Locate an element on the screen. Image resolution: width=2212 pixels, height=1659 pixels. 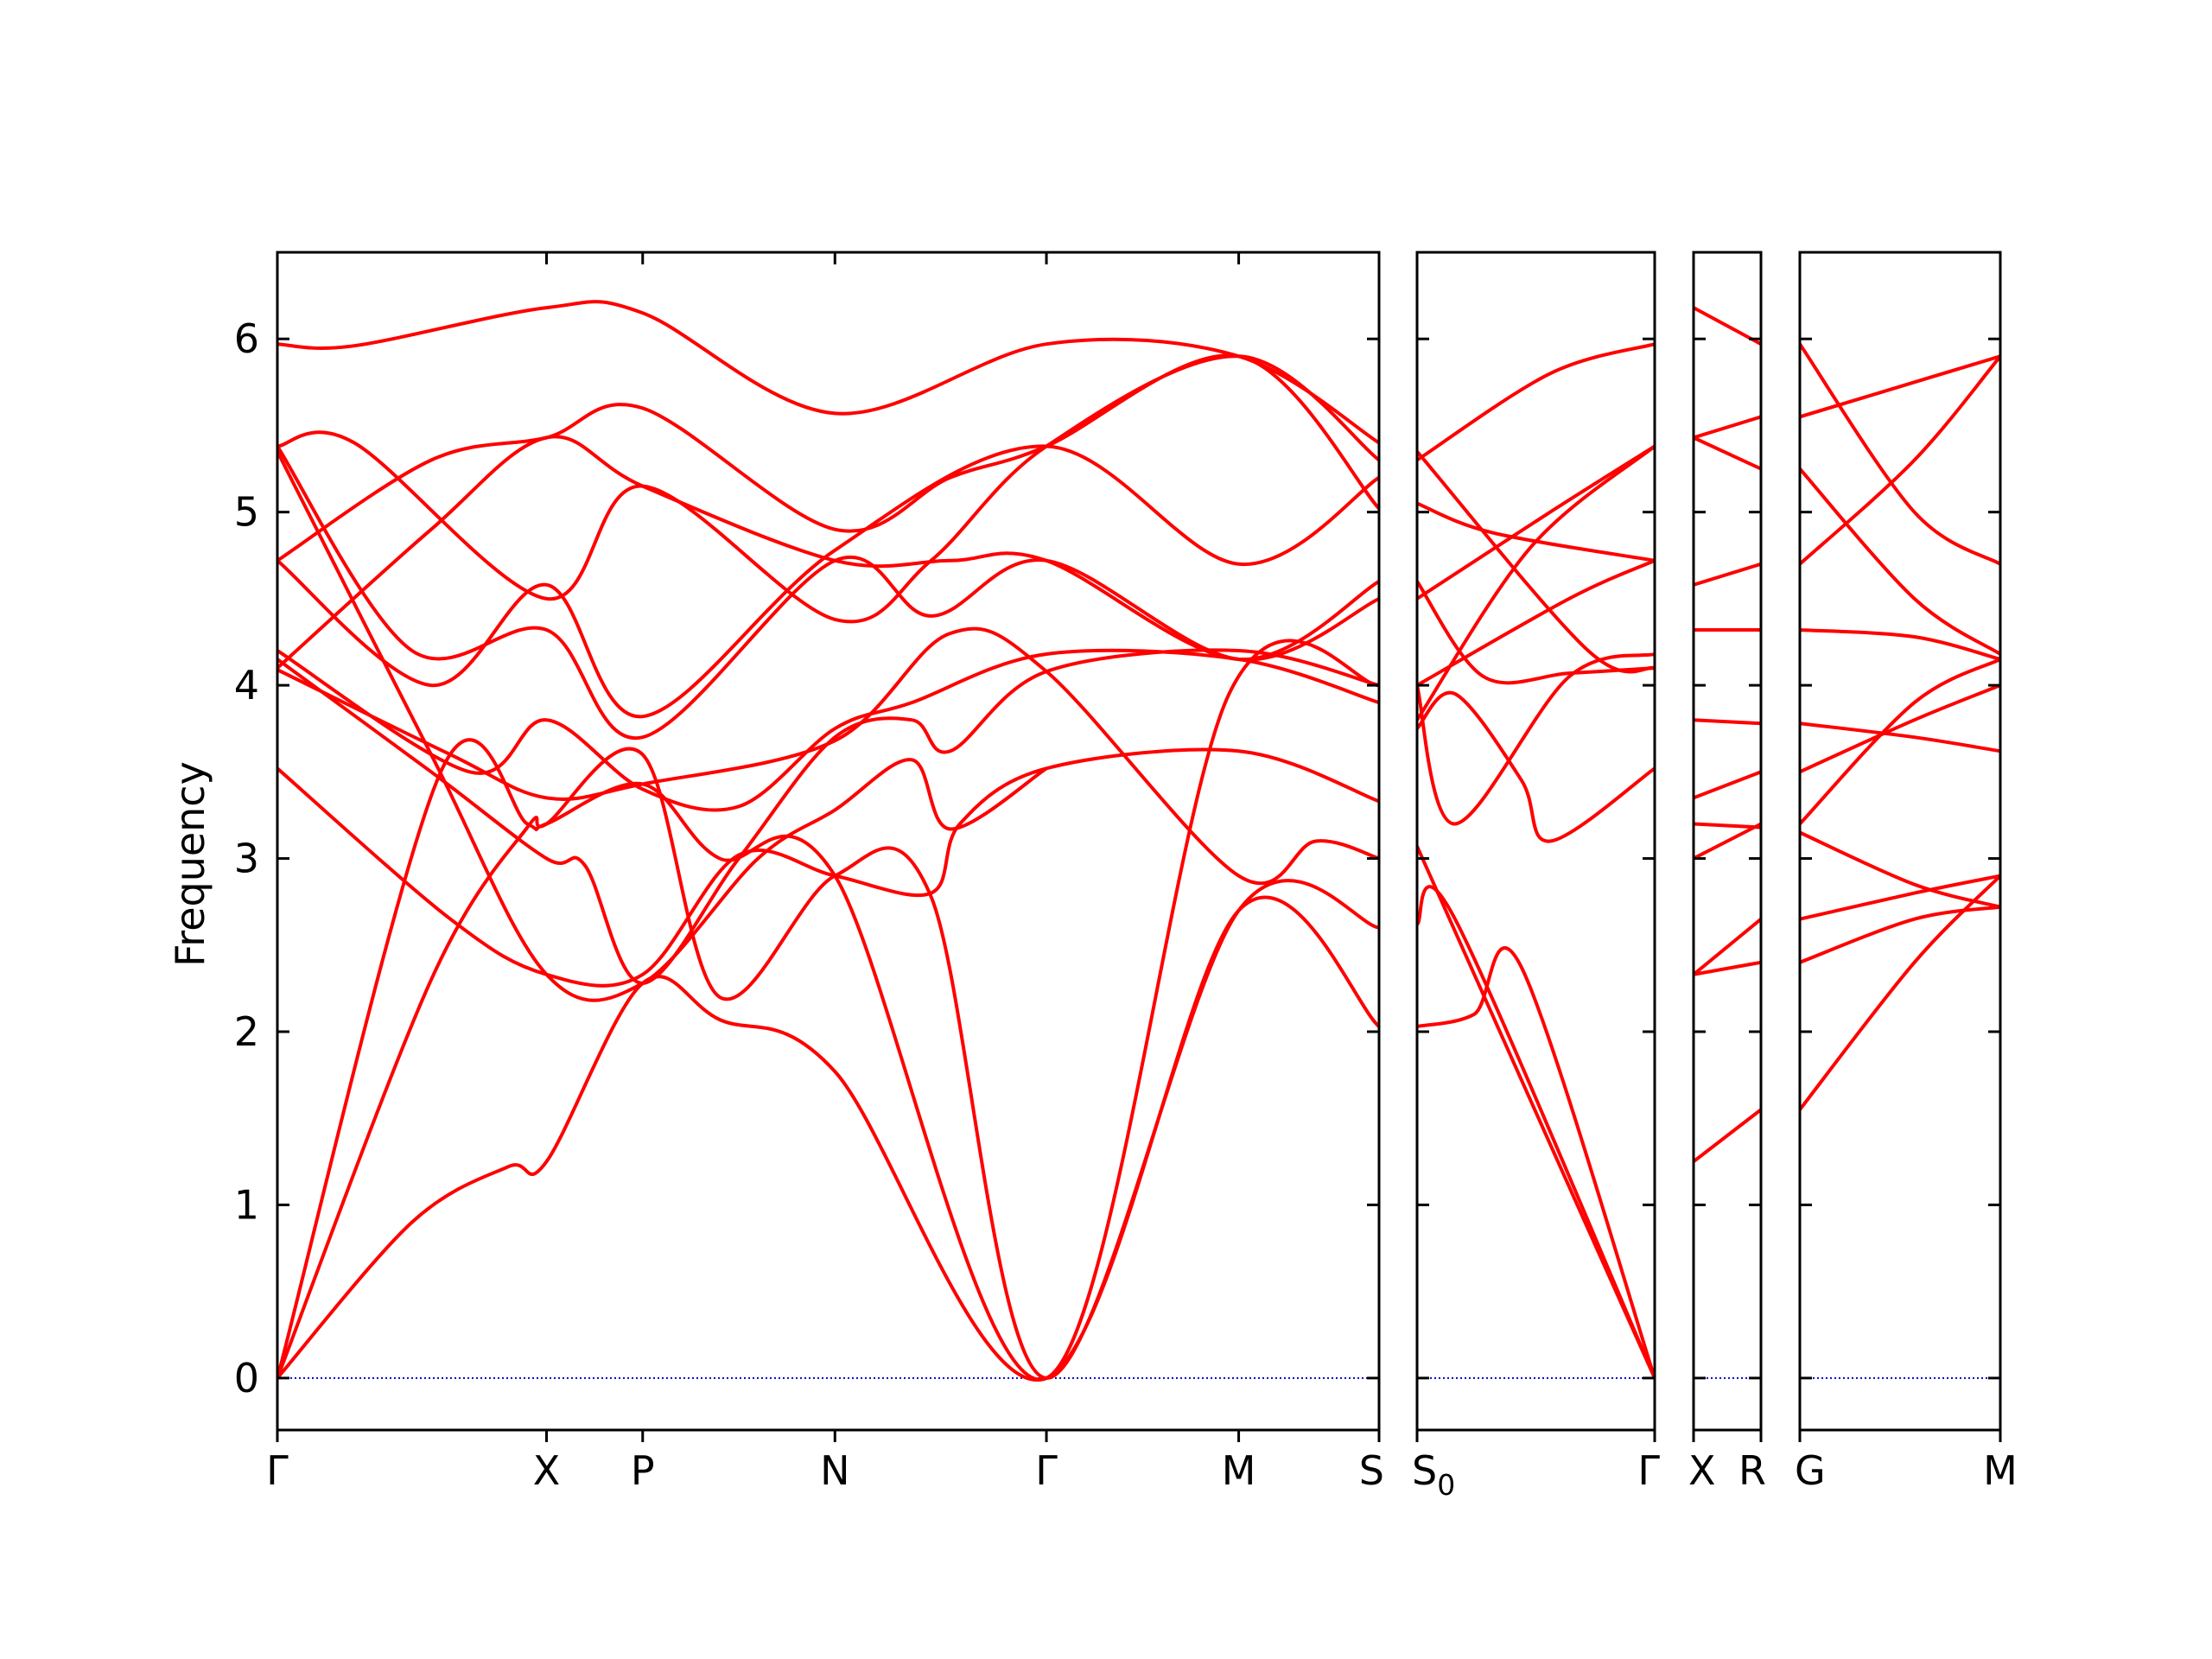
y-tick-label: 3 is located at coordinates (246, 859).